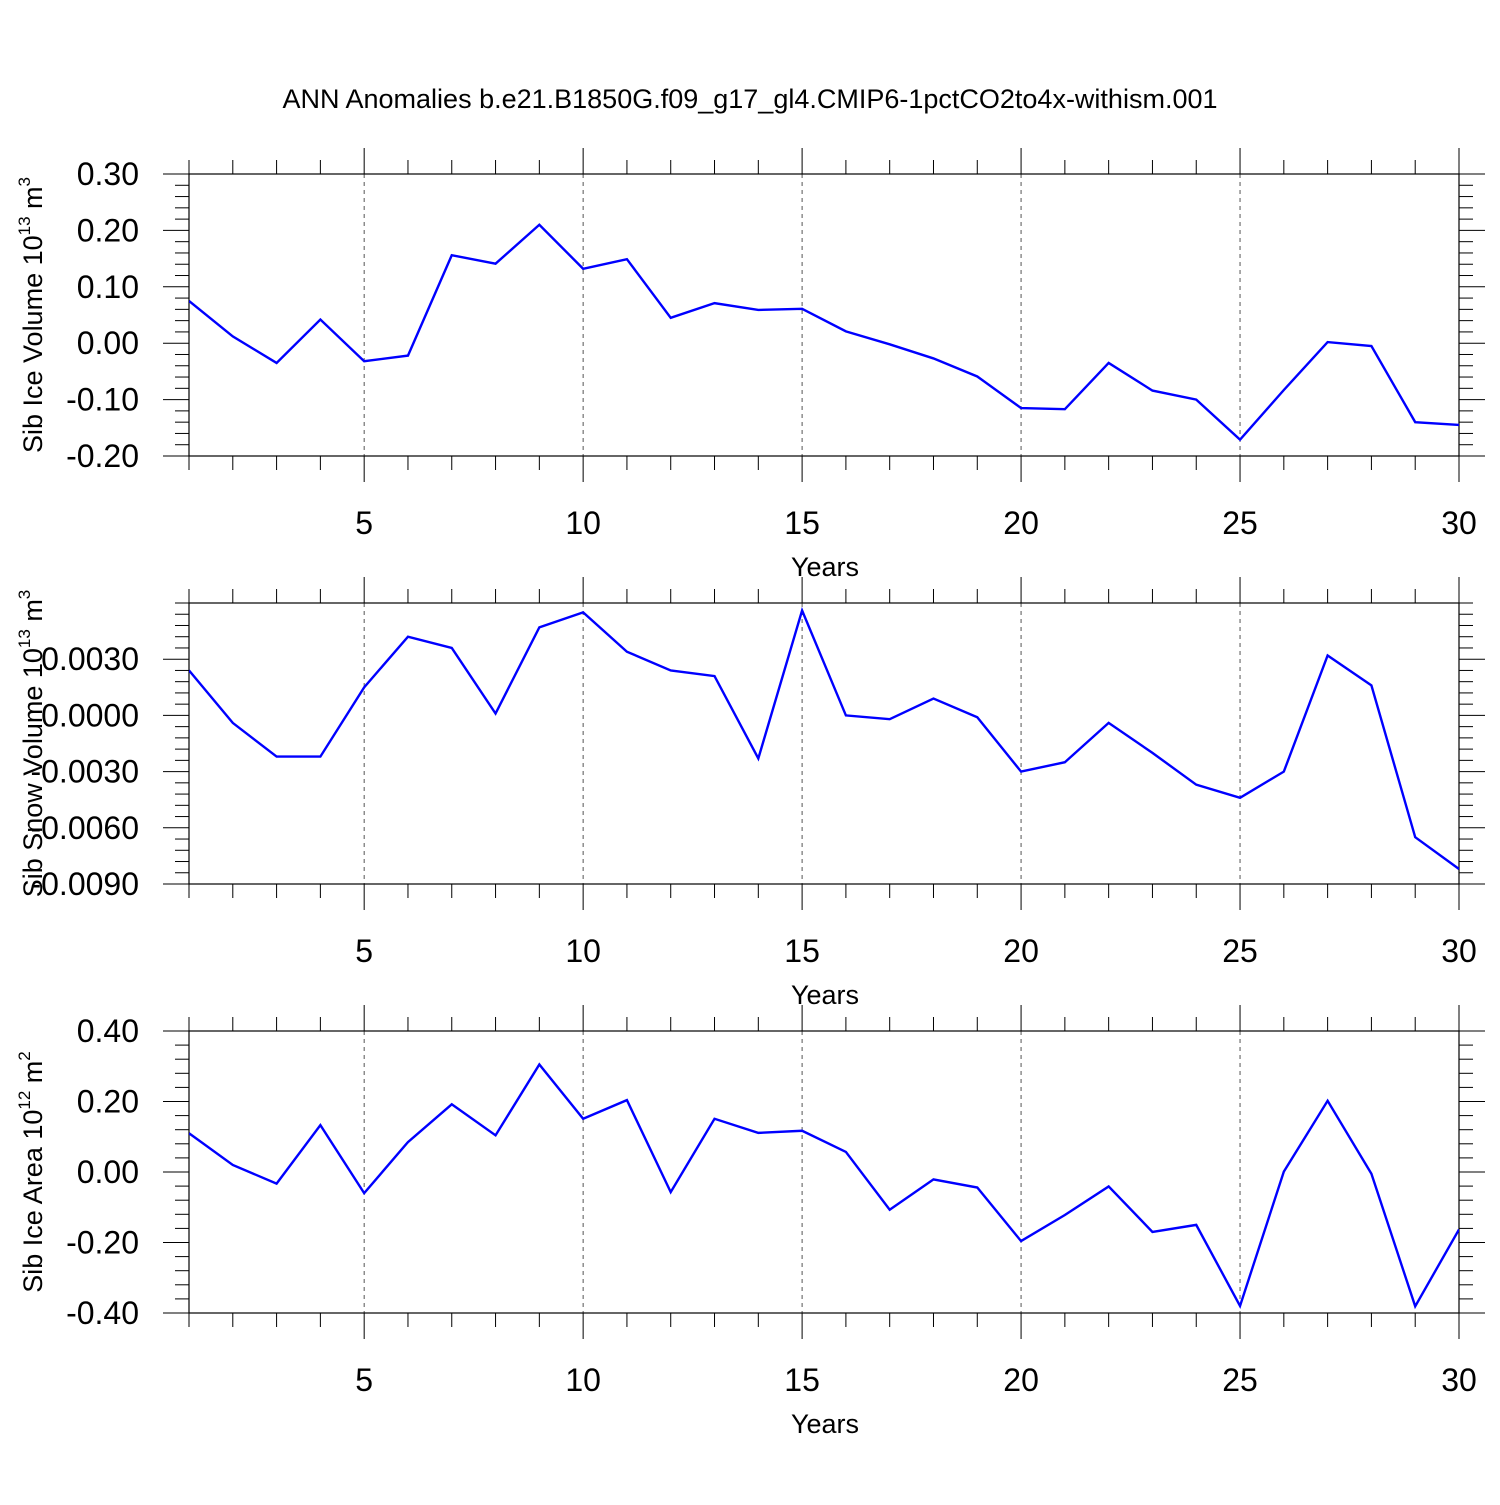 The width and height of the screenshot is (1500, 1505). I want to click on y-axis-label: Sib Ice Area 1012 m2, so click(31, 1172).